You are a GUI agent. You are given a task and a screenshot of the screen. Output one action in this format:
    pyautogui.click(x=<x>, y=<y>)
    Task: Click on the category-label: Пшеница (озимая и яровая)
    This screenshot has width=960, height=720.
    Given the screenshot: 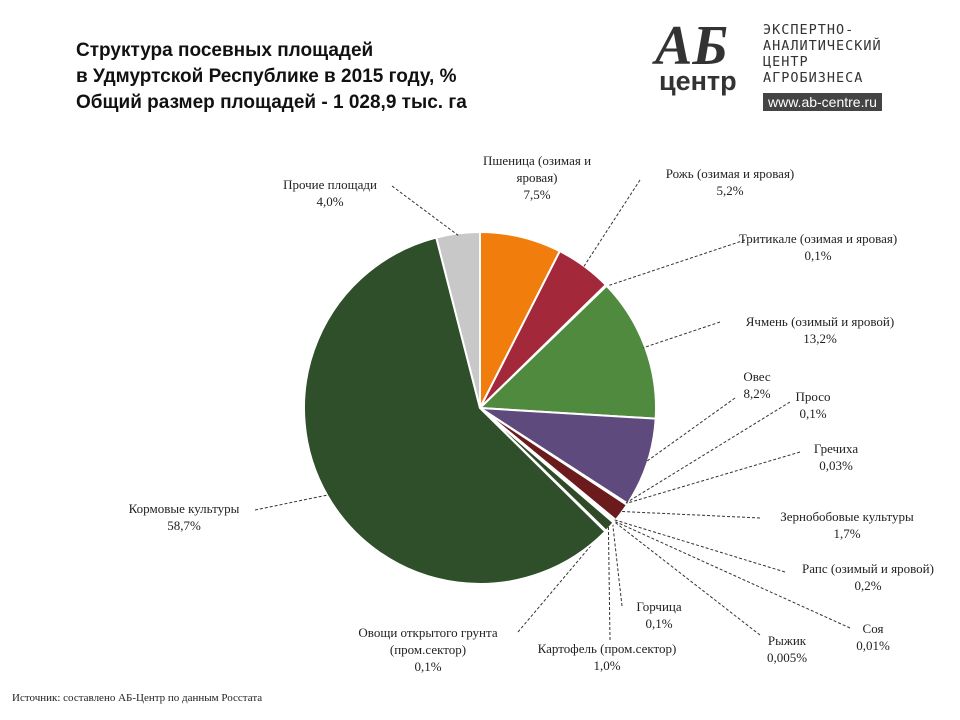 What is the action you would take?
    pyautogui.click(x=537, y=169)
    